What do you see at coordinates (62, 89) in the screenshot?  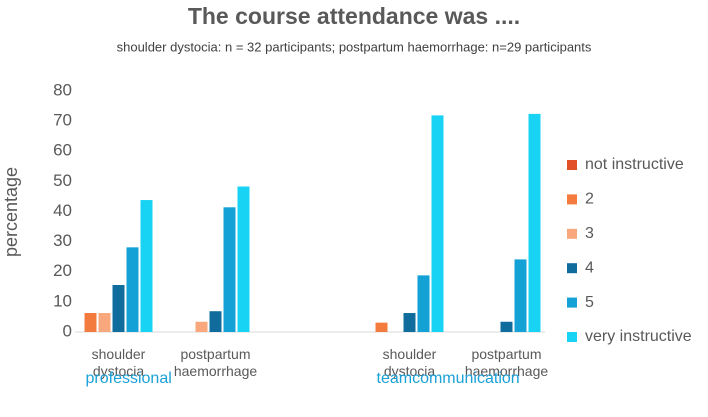 I see `y-tick-label: 80` at bounding box center [62, 89].